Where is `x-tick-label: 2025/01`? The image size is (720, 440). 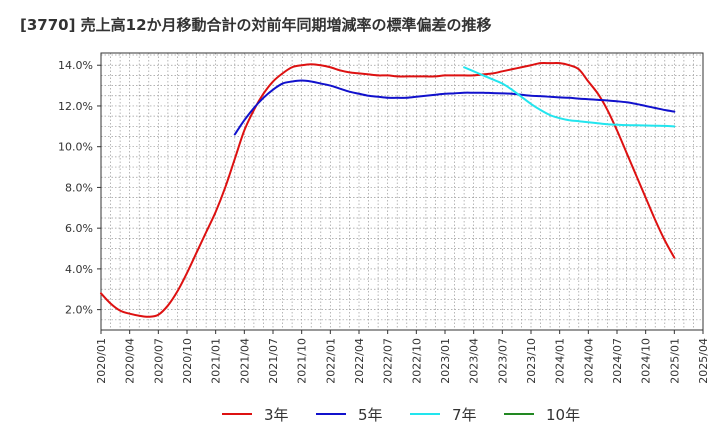 x-tick-label: 2025/01 is located at coordinates (674, 361).